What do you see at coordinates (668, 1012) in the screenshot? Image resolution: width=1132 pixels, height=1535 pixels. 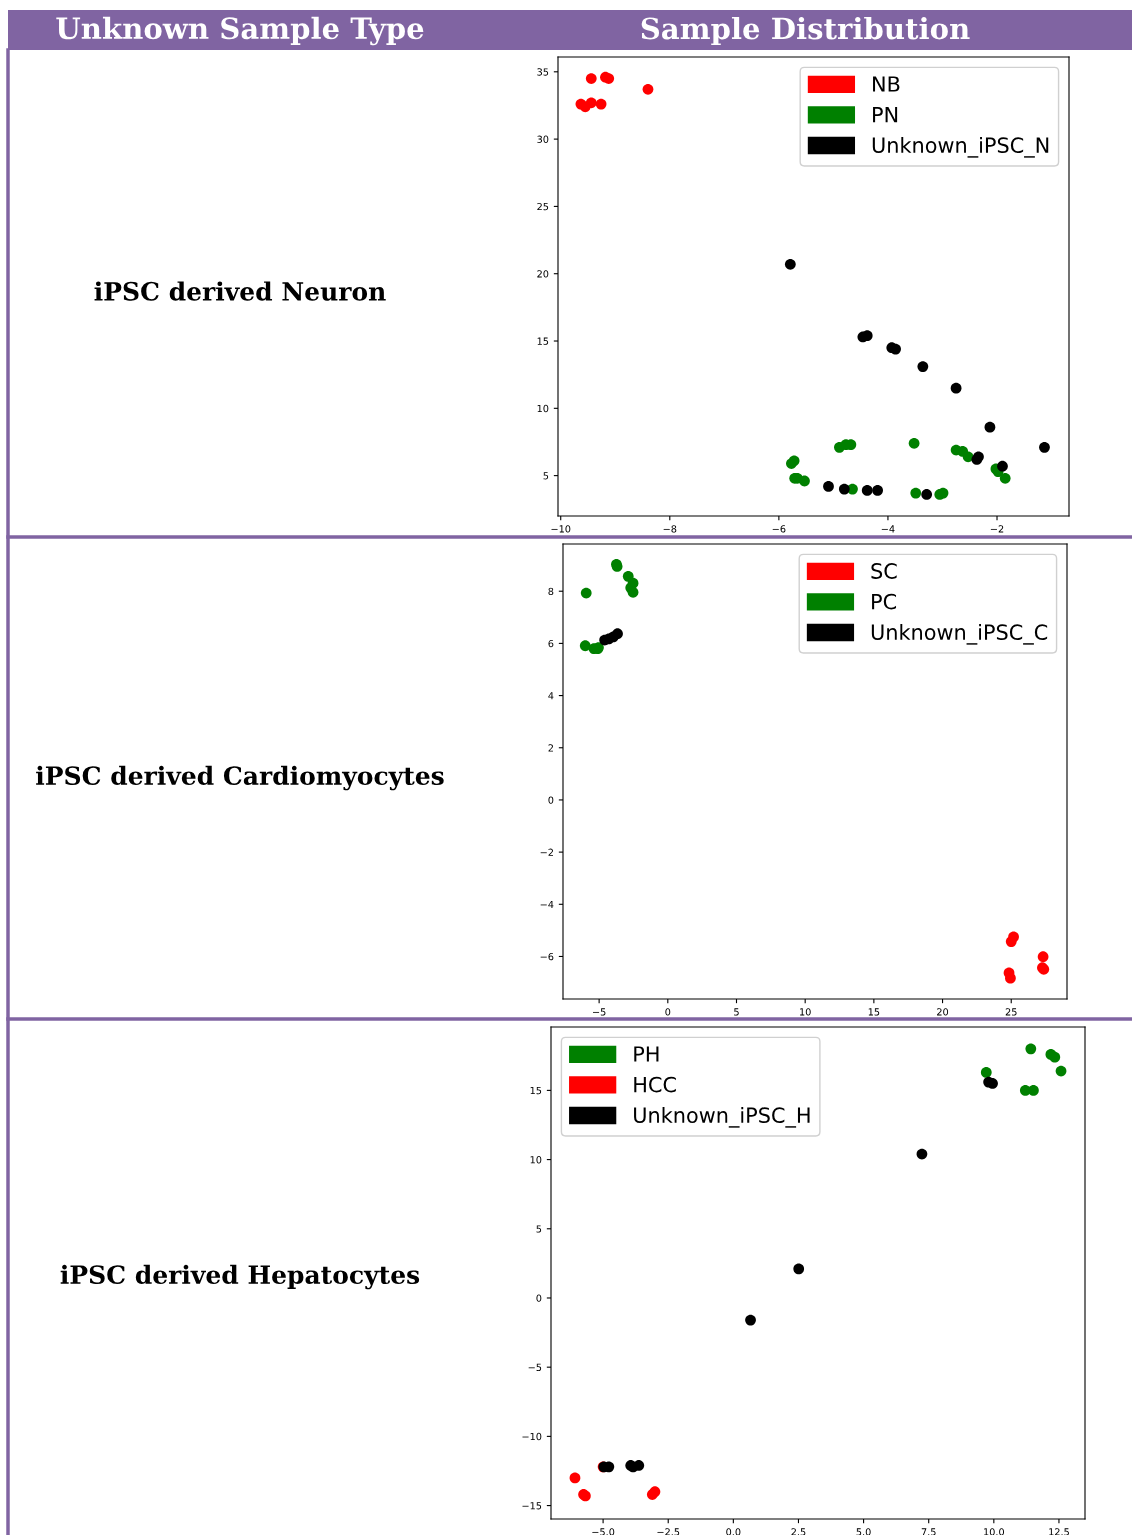 I see `x-tick-label: 0` at bounding box center [668, 1012].